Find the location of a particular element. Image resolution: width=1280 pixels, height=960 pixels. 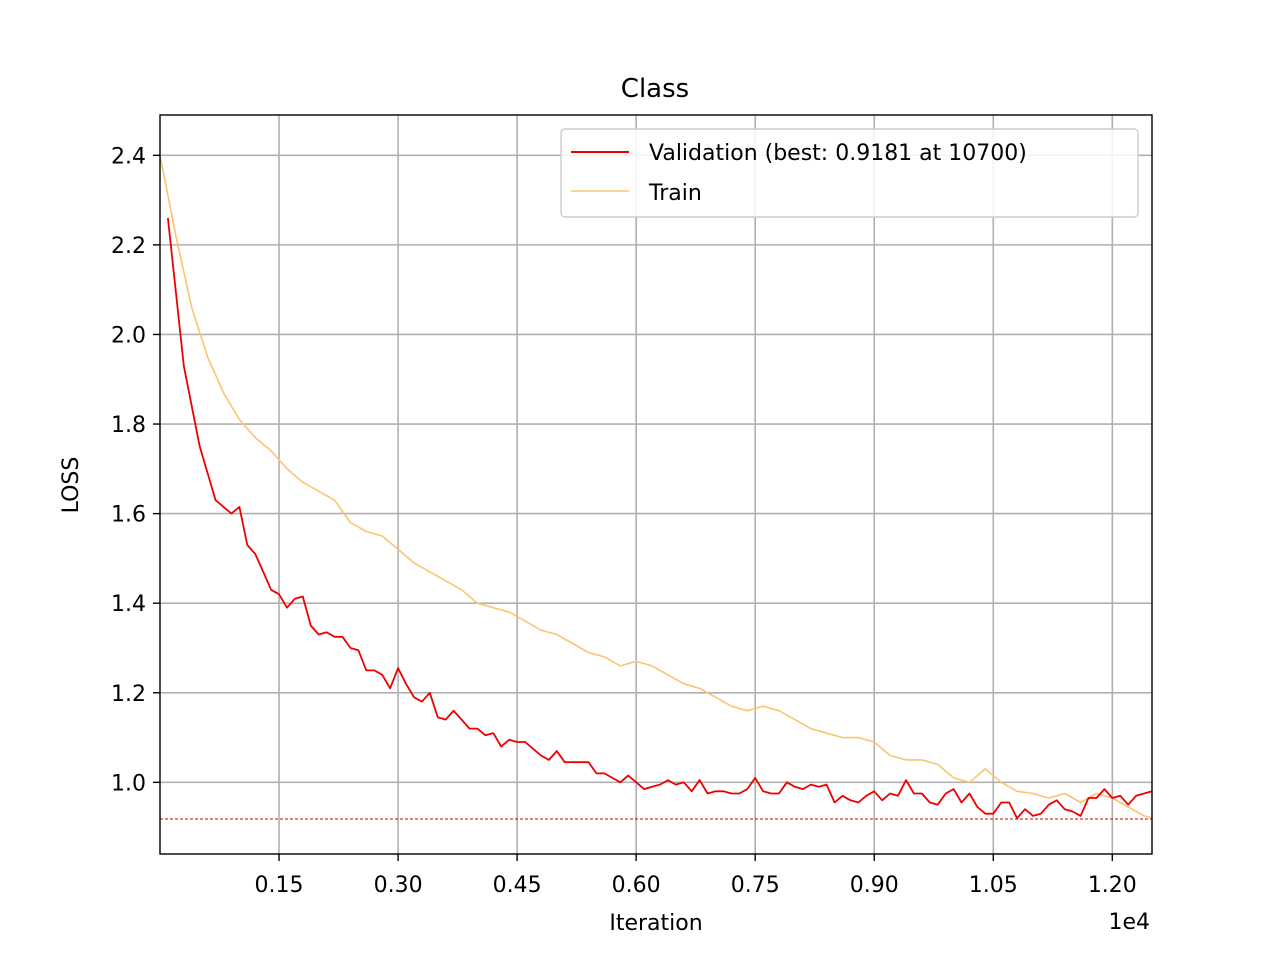

legend-label-train: Train is located at coordinates (675, 193).